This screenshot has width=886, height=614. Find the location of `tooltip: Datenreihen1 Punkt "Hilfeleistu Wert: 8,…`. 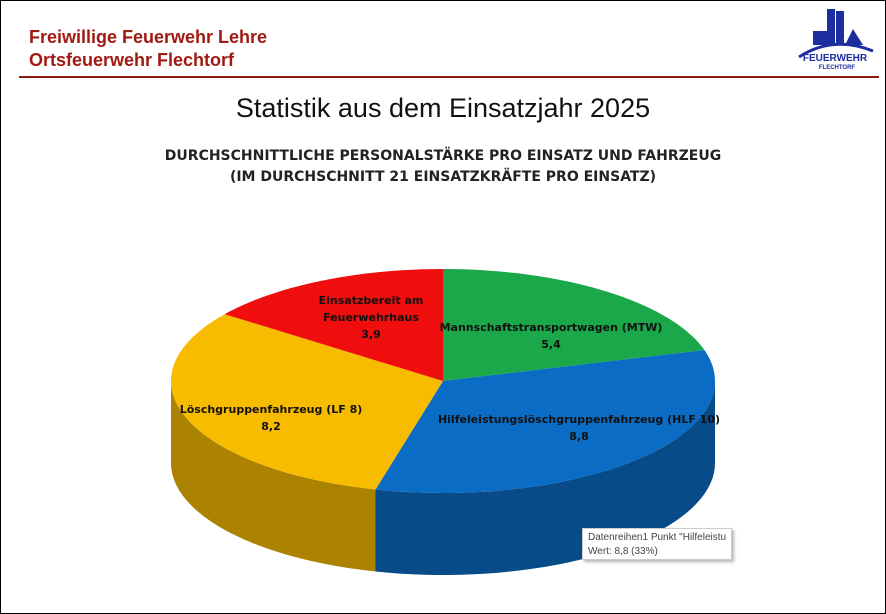

tooltip: Datenreihen1 Punkt "Hilfeleistu Wert: 8,… is located at coordinates (657, 544).